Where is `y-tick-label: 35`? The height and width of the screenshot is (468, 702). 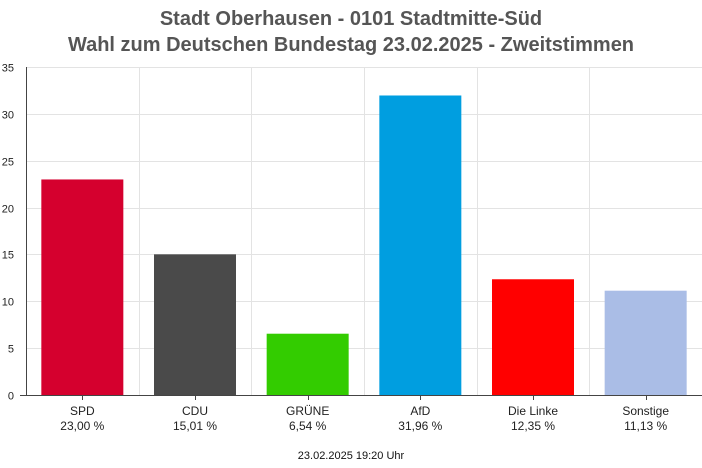 y-tick-label: 35 is located at coordinates (8, 69).